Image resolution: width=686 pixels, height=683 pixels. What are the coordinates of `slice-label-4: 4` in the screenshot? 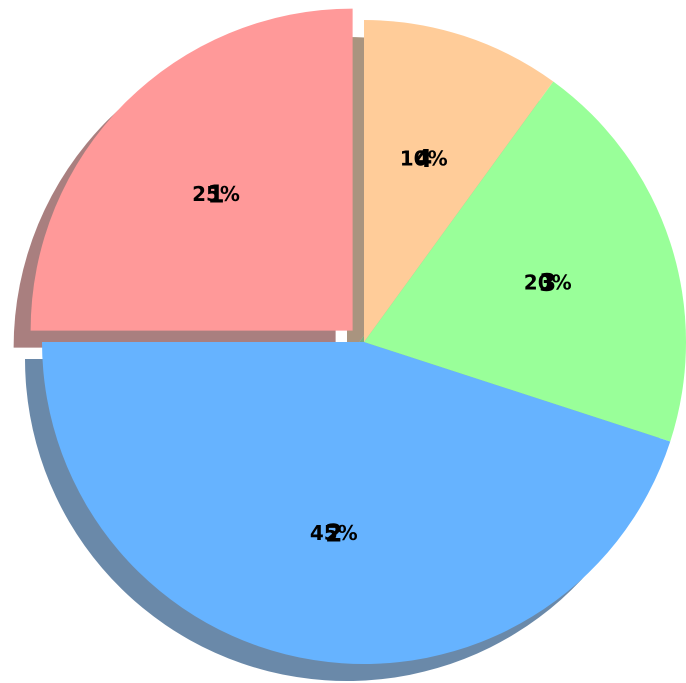 It's located at (423, 158).